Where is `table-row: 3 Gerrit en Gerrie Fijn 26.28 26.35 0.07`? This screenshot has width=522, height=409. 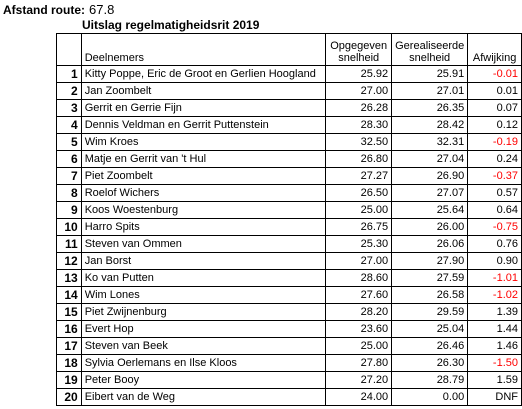
table-row: 3 Gerrit en Gerrie Fijn 26.28 26.35 0.07 is located at coordinates (289, 108).